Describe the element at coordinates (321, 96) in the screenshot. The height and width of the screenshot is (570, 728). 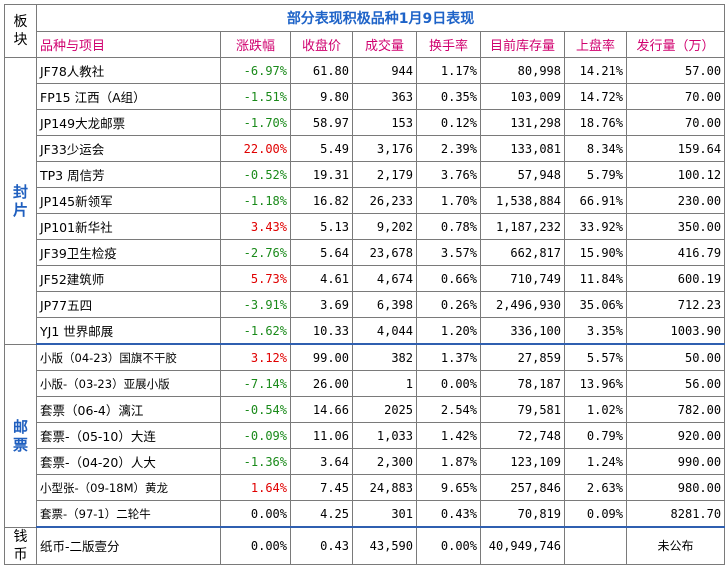
I see `close-cell: 9.80` at that location.